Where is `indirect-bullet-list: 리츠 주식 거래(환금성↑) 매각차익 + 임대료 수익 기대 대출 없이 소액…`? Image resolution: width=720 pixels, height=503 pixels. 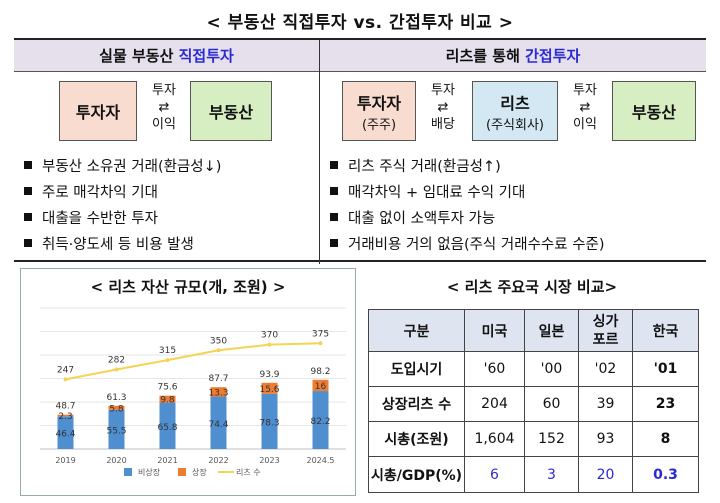 indirect-bullet-list: 리츠 주식 거래(환금성↑) 매각차익 + 임대료 수익 기대 대출 없이 소액… is located at coordinates (467, 206).